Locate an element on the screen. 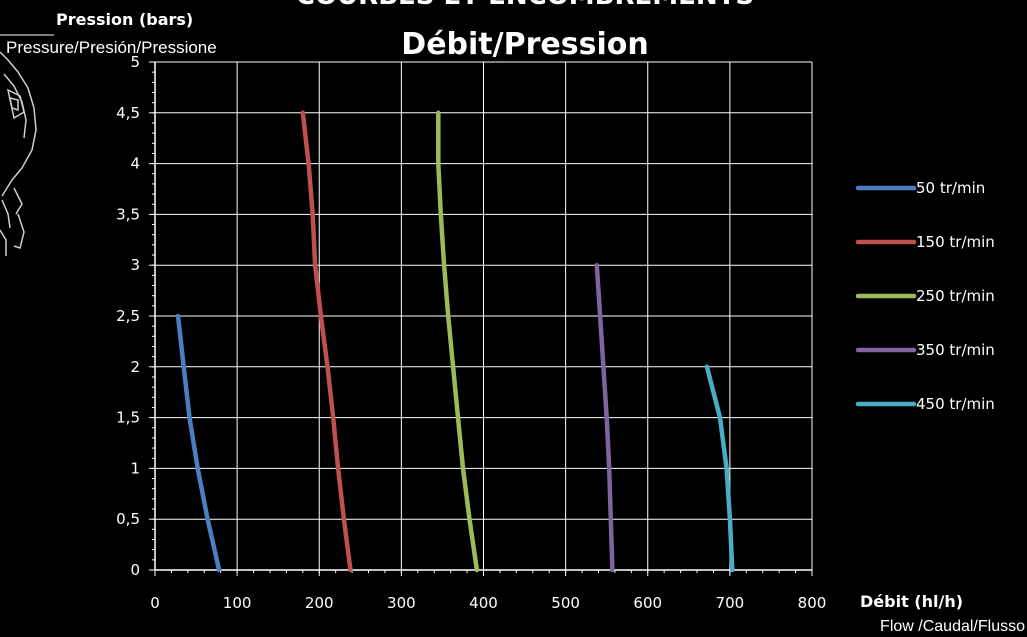  y-tick-label: 4 is located at coordinates (135, 164).